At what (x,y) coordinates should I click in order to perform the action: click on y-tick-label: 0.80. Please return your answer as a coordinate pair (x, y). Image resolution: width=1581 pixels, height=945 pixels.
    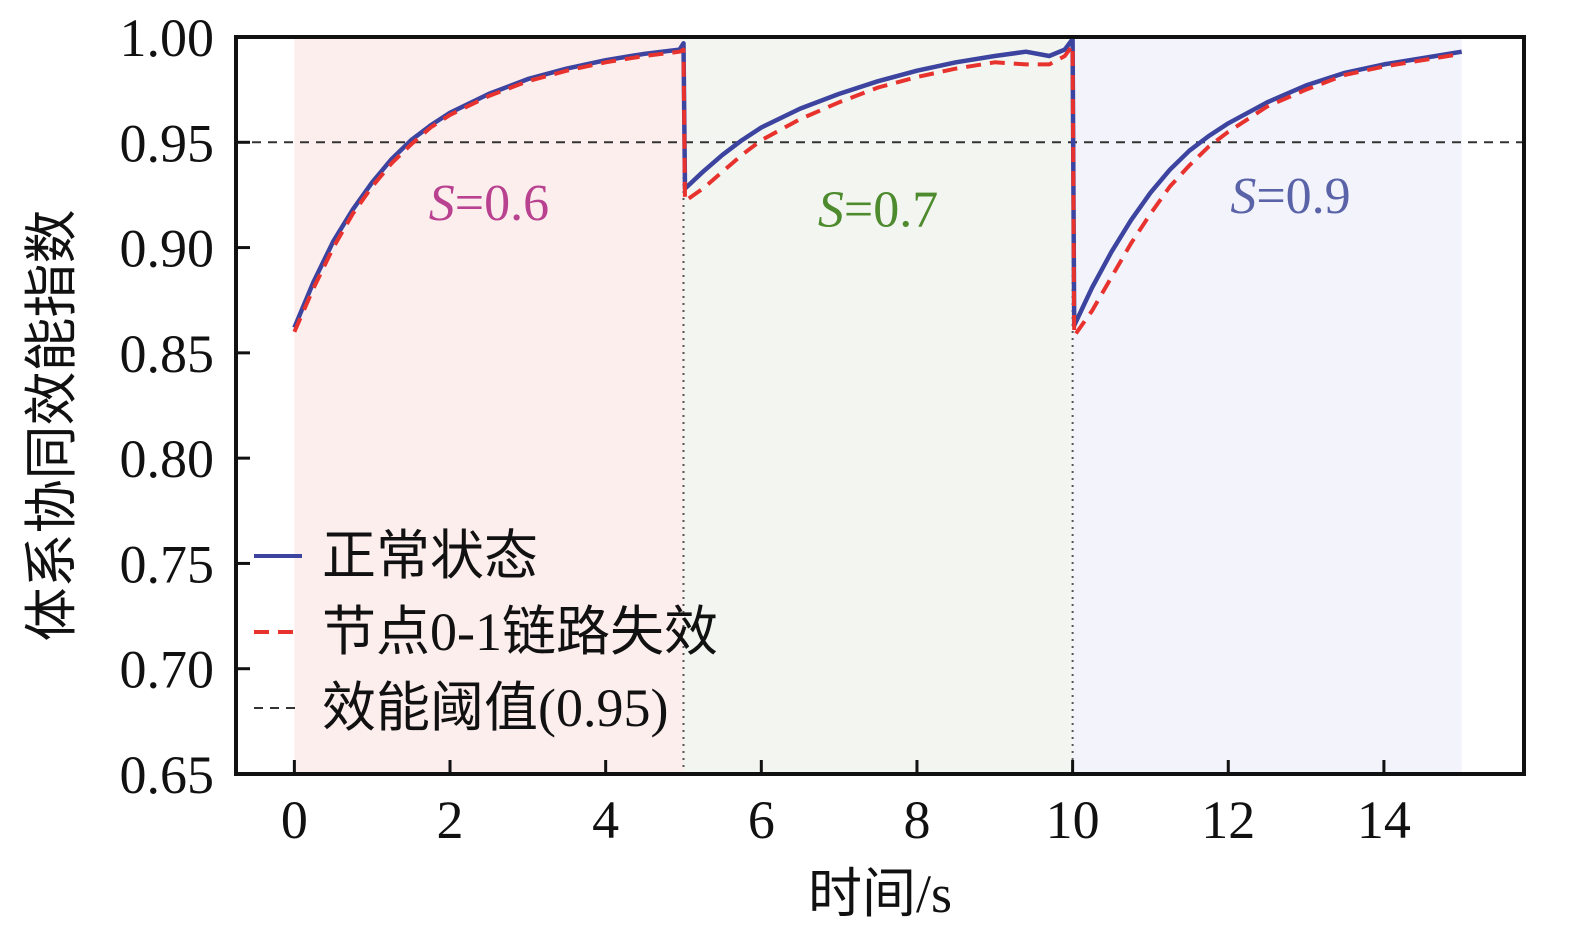
    Looking at the image, I should click on (167, 459).